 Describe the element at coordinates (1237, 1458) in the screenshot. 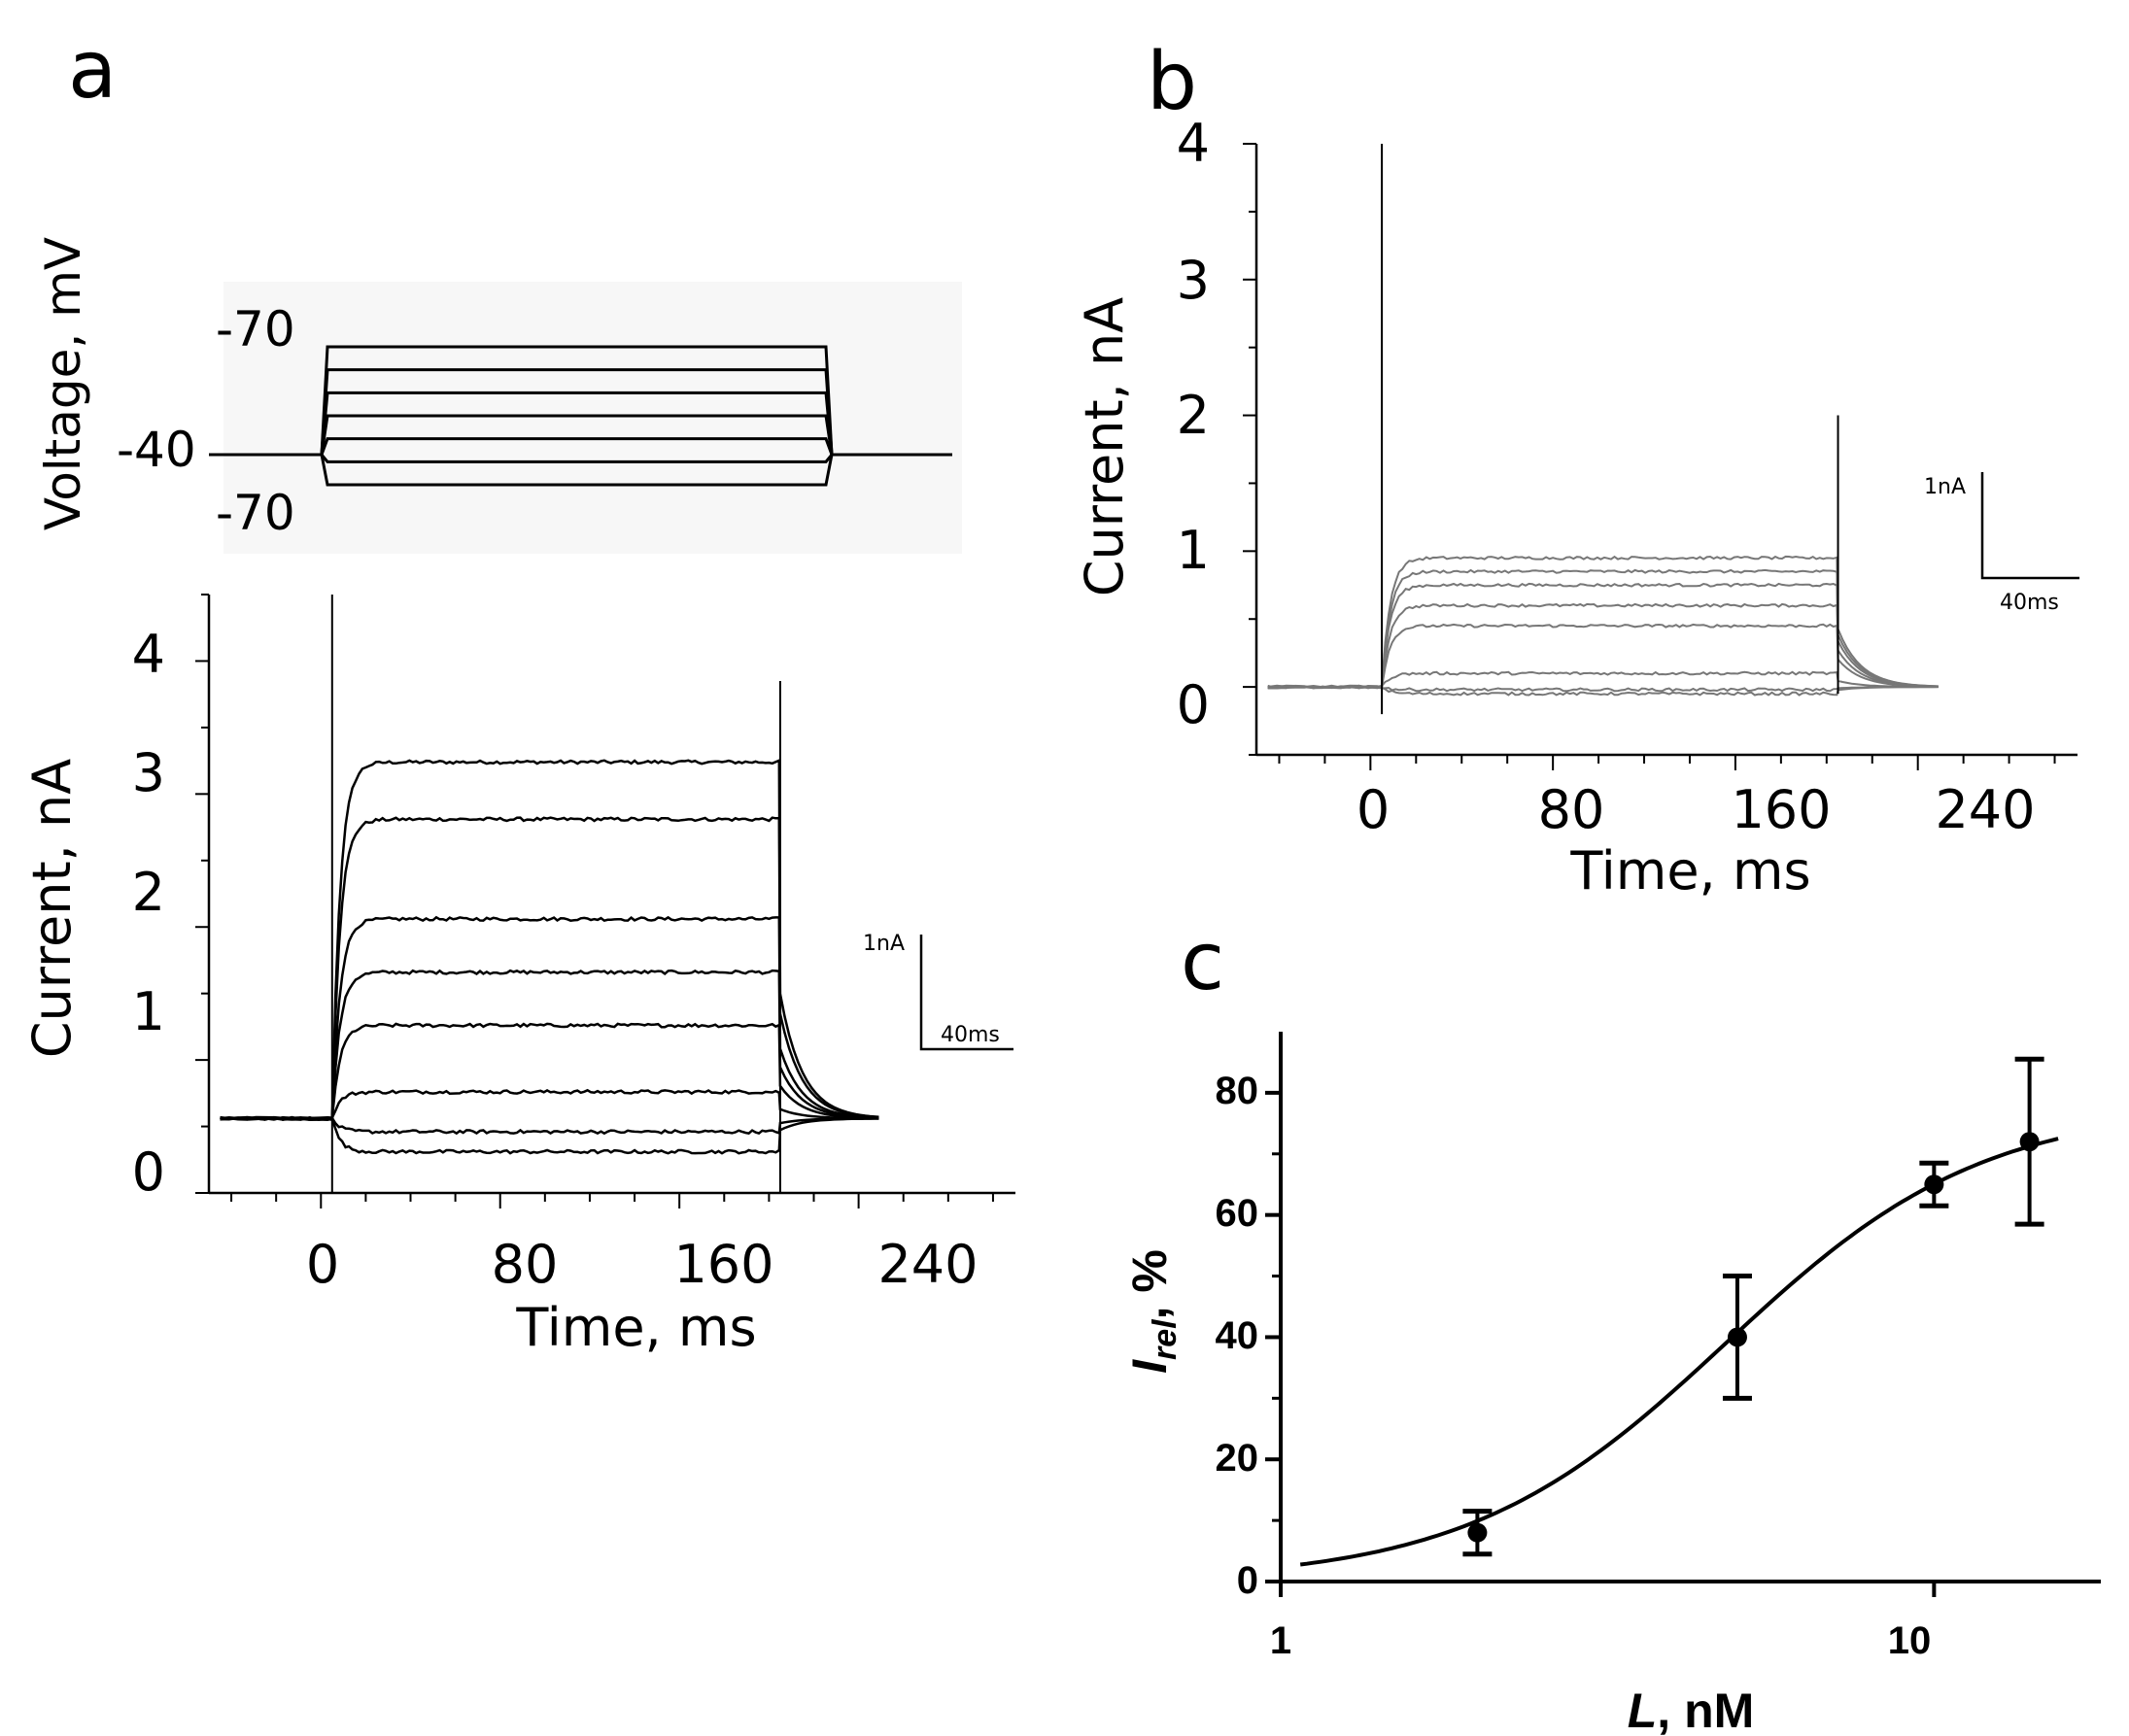

I see `panel-c-ytick-20: 20` at that location.